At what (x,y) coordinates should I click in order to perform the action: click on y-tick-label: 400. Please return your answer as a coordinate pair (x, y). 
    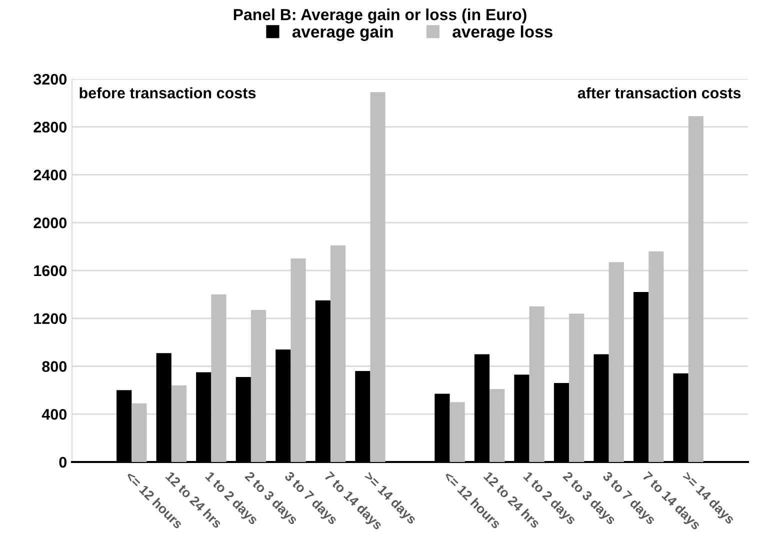
    Looking at the image, I should click on (54, 414).